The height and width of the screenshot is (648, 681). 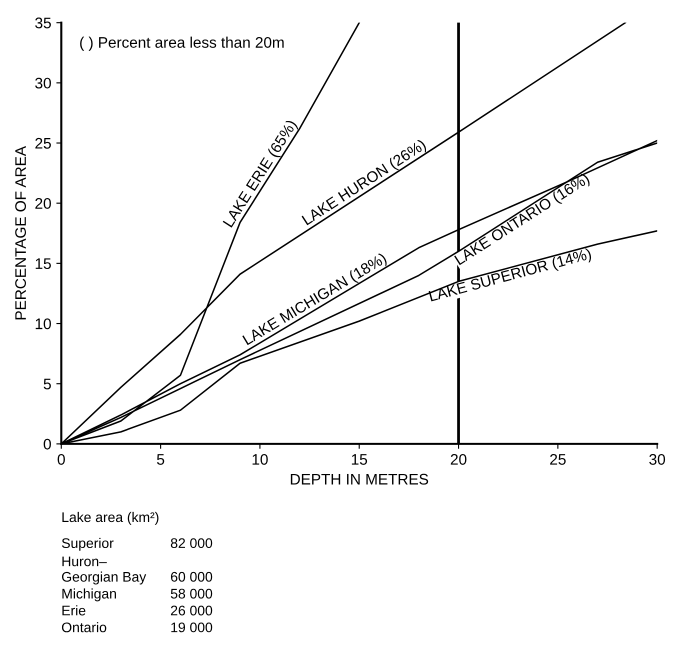 What do you see at coordinates (104, 570) in the screenshot?
I see `text: Huron– Georgian Bay` at bounding box center [104, 570].